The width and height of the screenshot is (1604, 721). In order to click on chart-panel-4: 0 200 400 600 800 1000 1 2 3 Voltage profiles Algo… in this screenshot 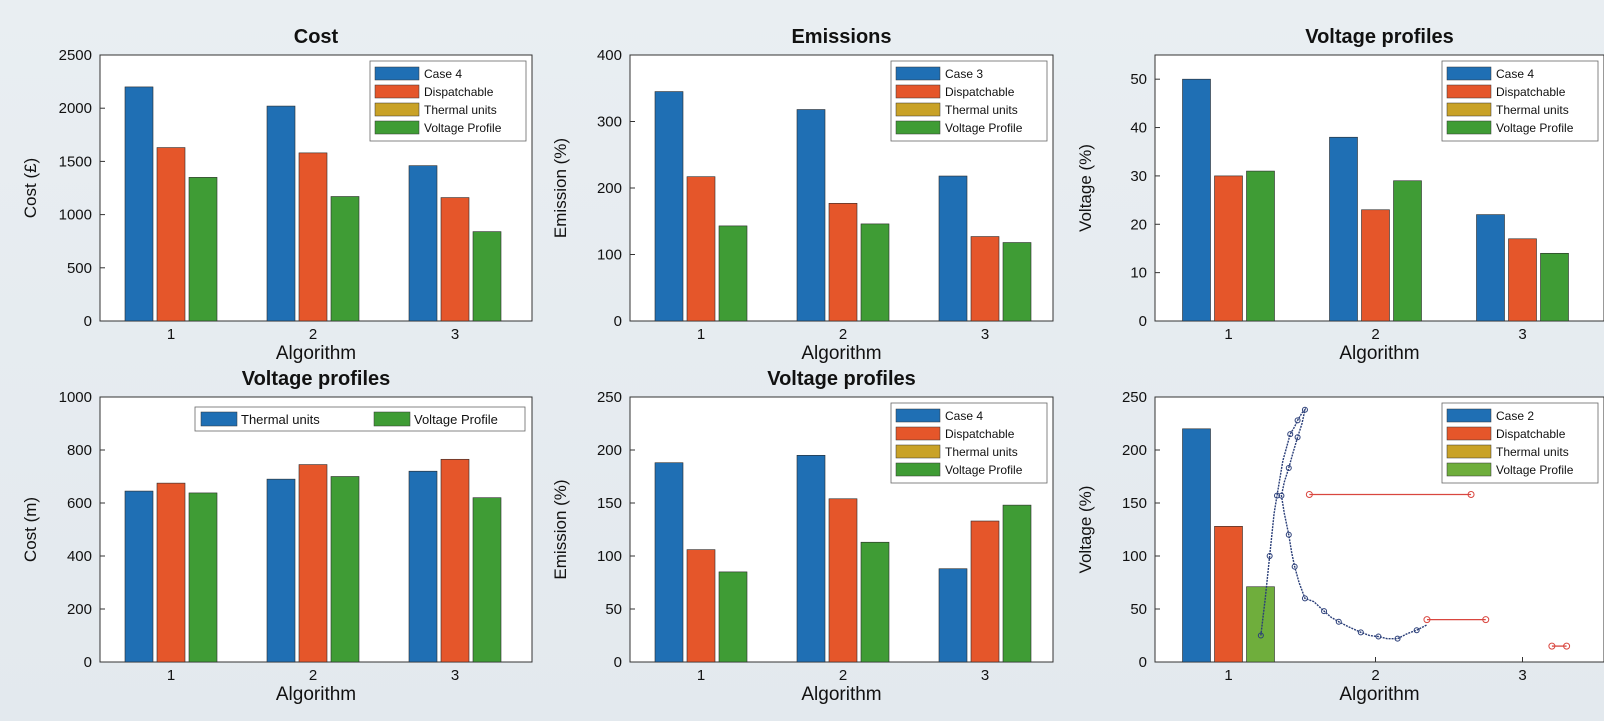, I will do `click(277, 536)`.